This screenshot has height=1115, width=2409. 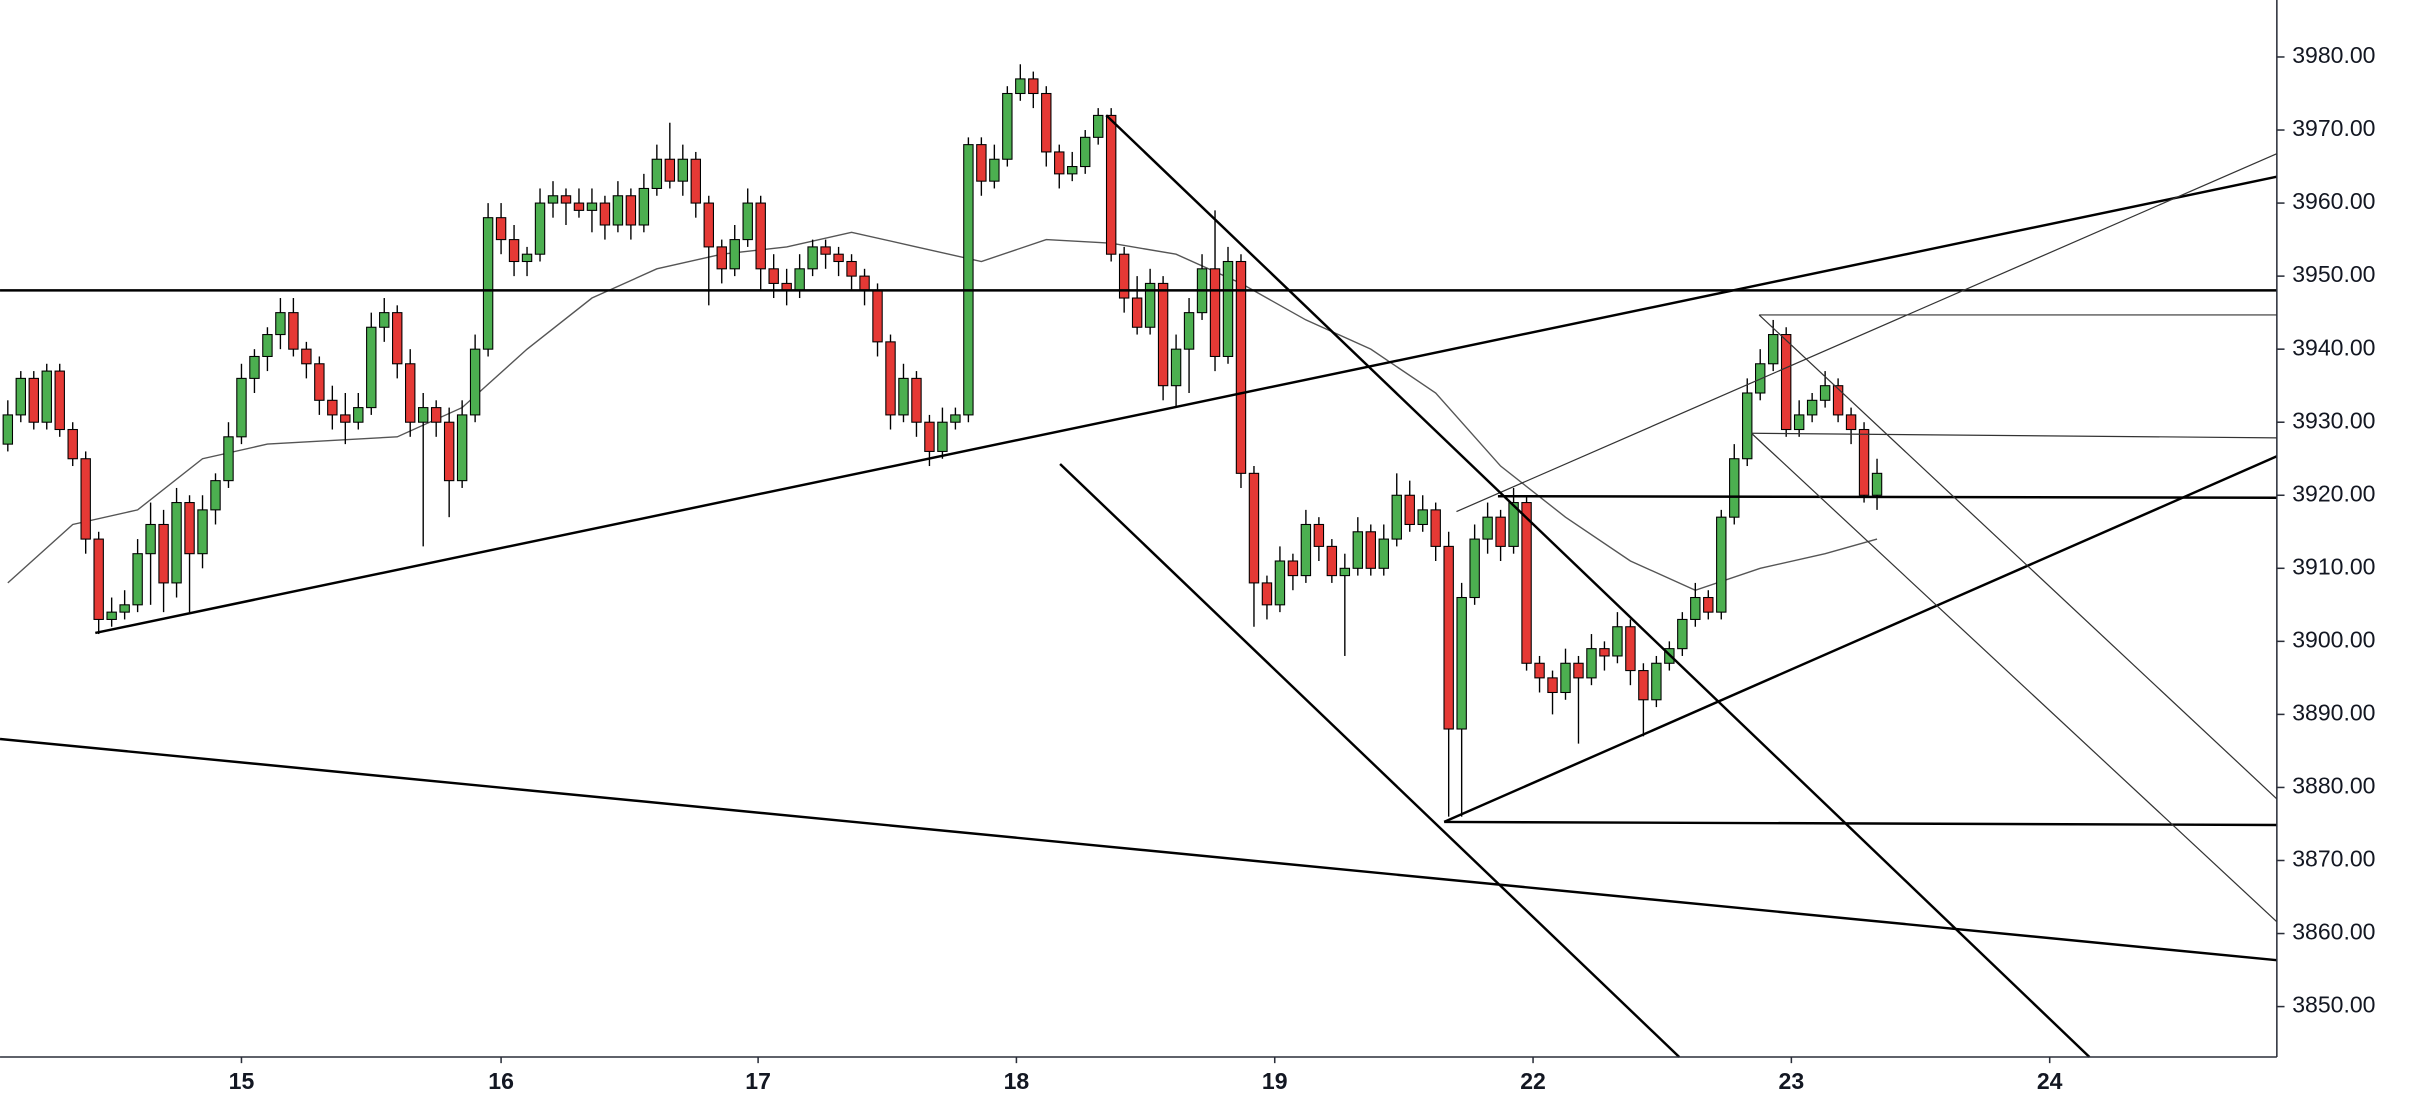 What do you see at coordinates (2333, 128) in the screenshot?
I see `y-tick-label: 3970.00` at bounding box center [2333, 128].